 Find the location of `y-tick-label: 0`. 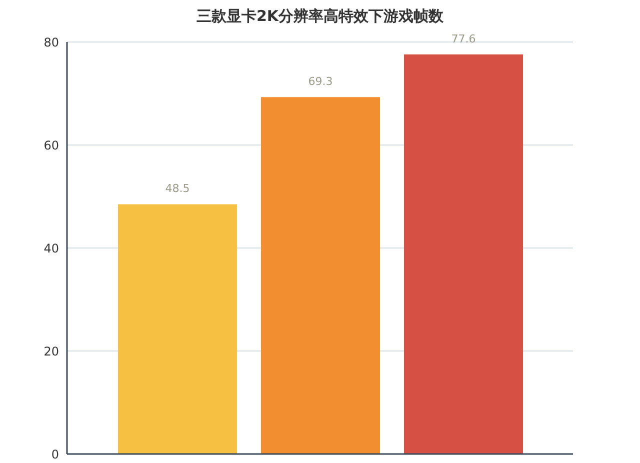

y-tick-label: 0 is located at coordinates (55, 454).